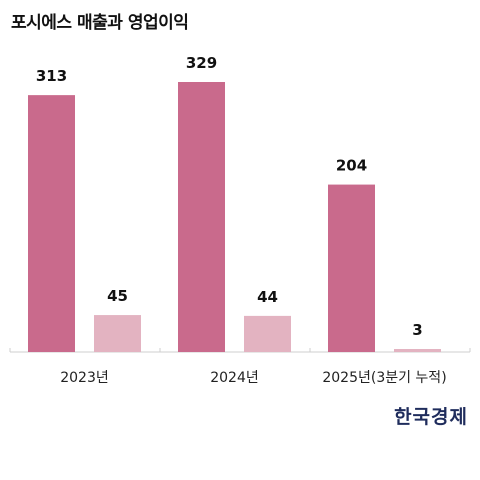 This screenshot has height=480, width=480. Describe the element at coordinates (201, 63) in the screenshot. I see `data-label-0-1: 329` at that location.